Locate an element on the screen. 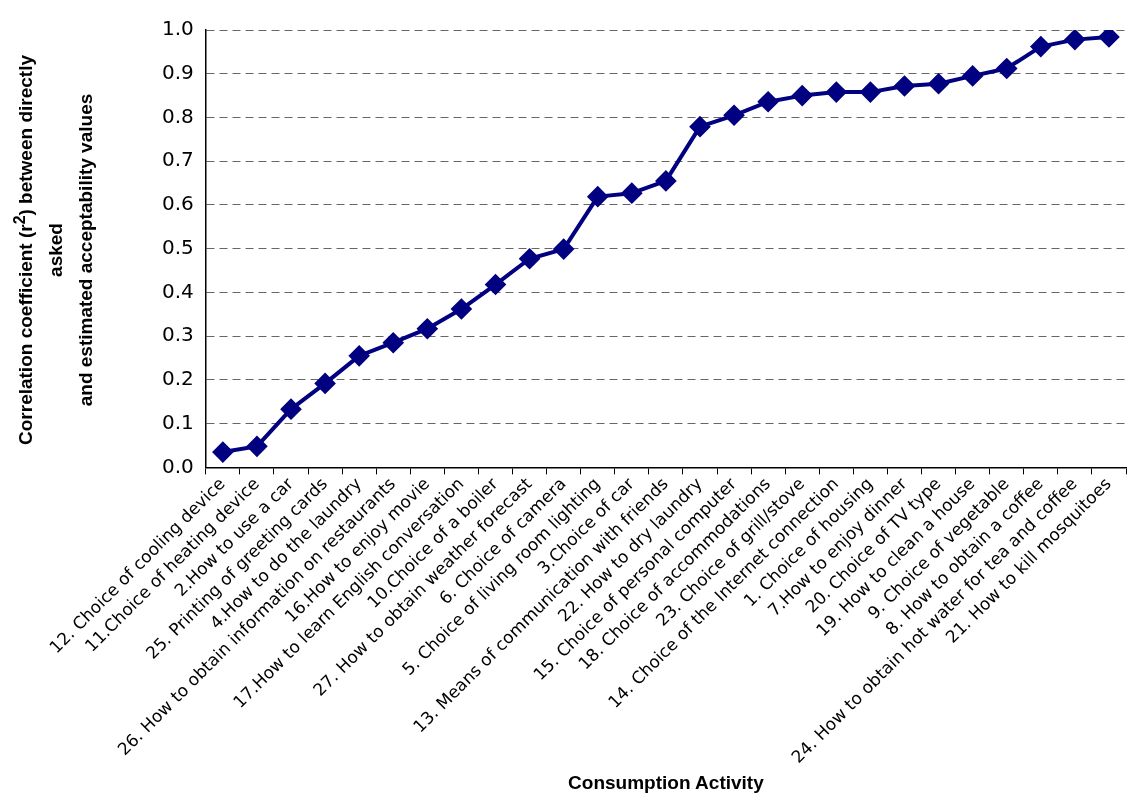 This screenshot has width=1138, height=807. y-tick-label: 0.5 is located at coordinates (177, 246).